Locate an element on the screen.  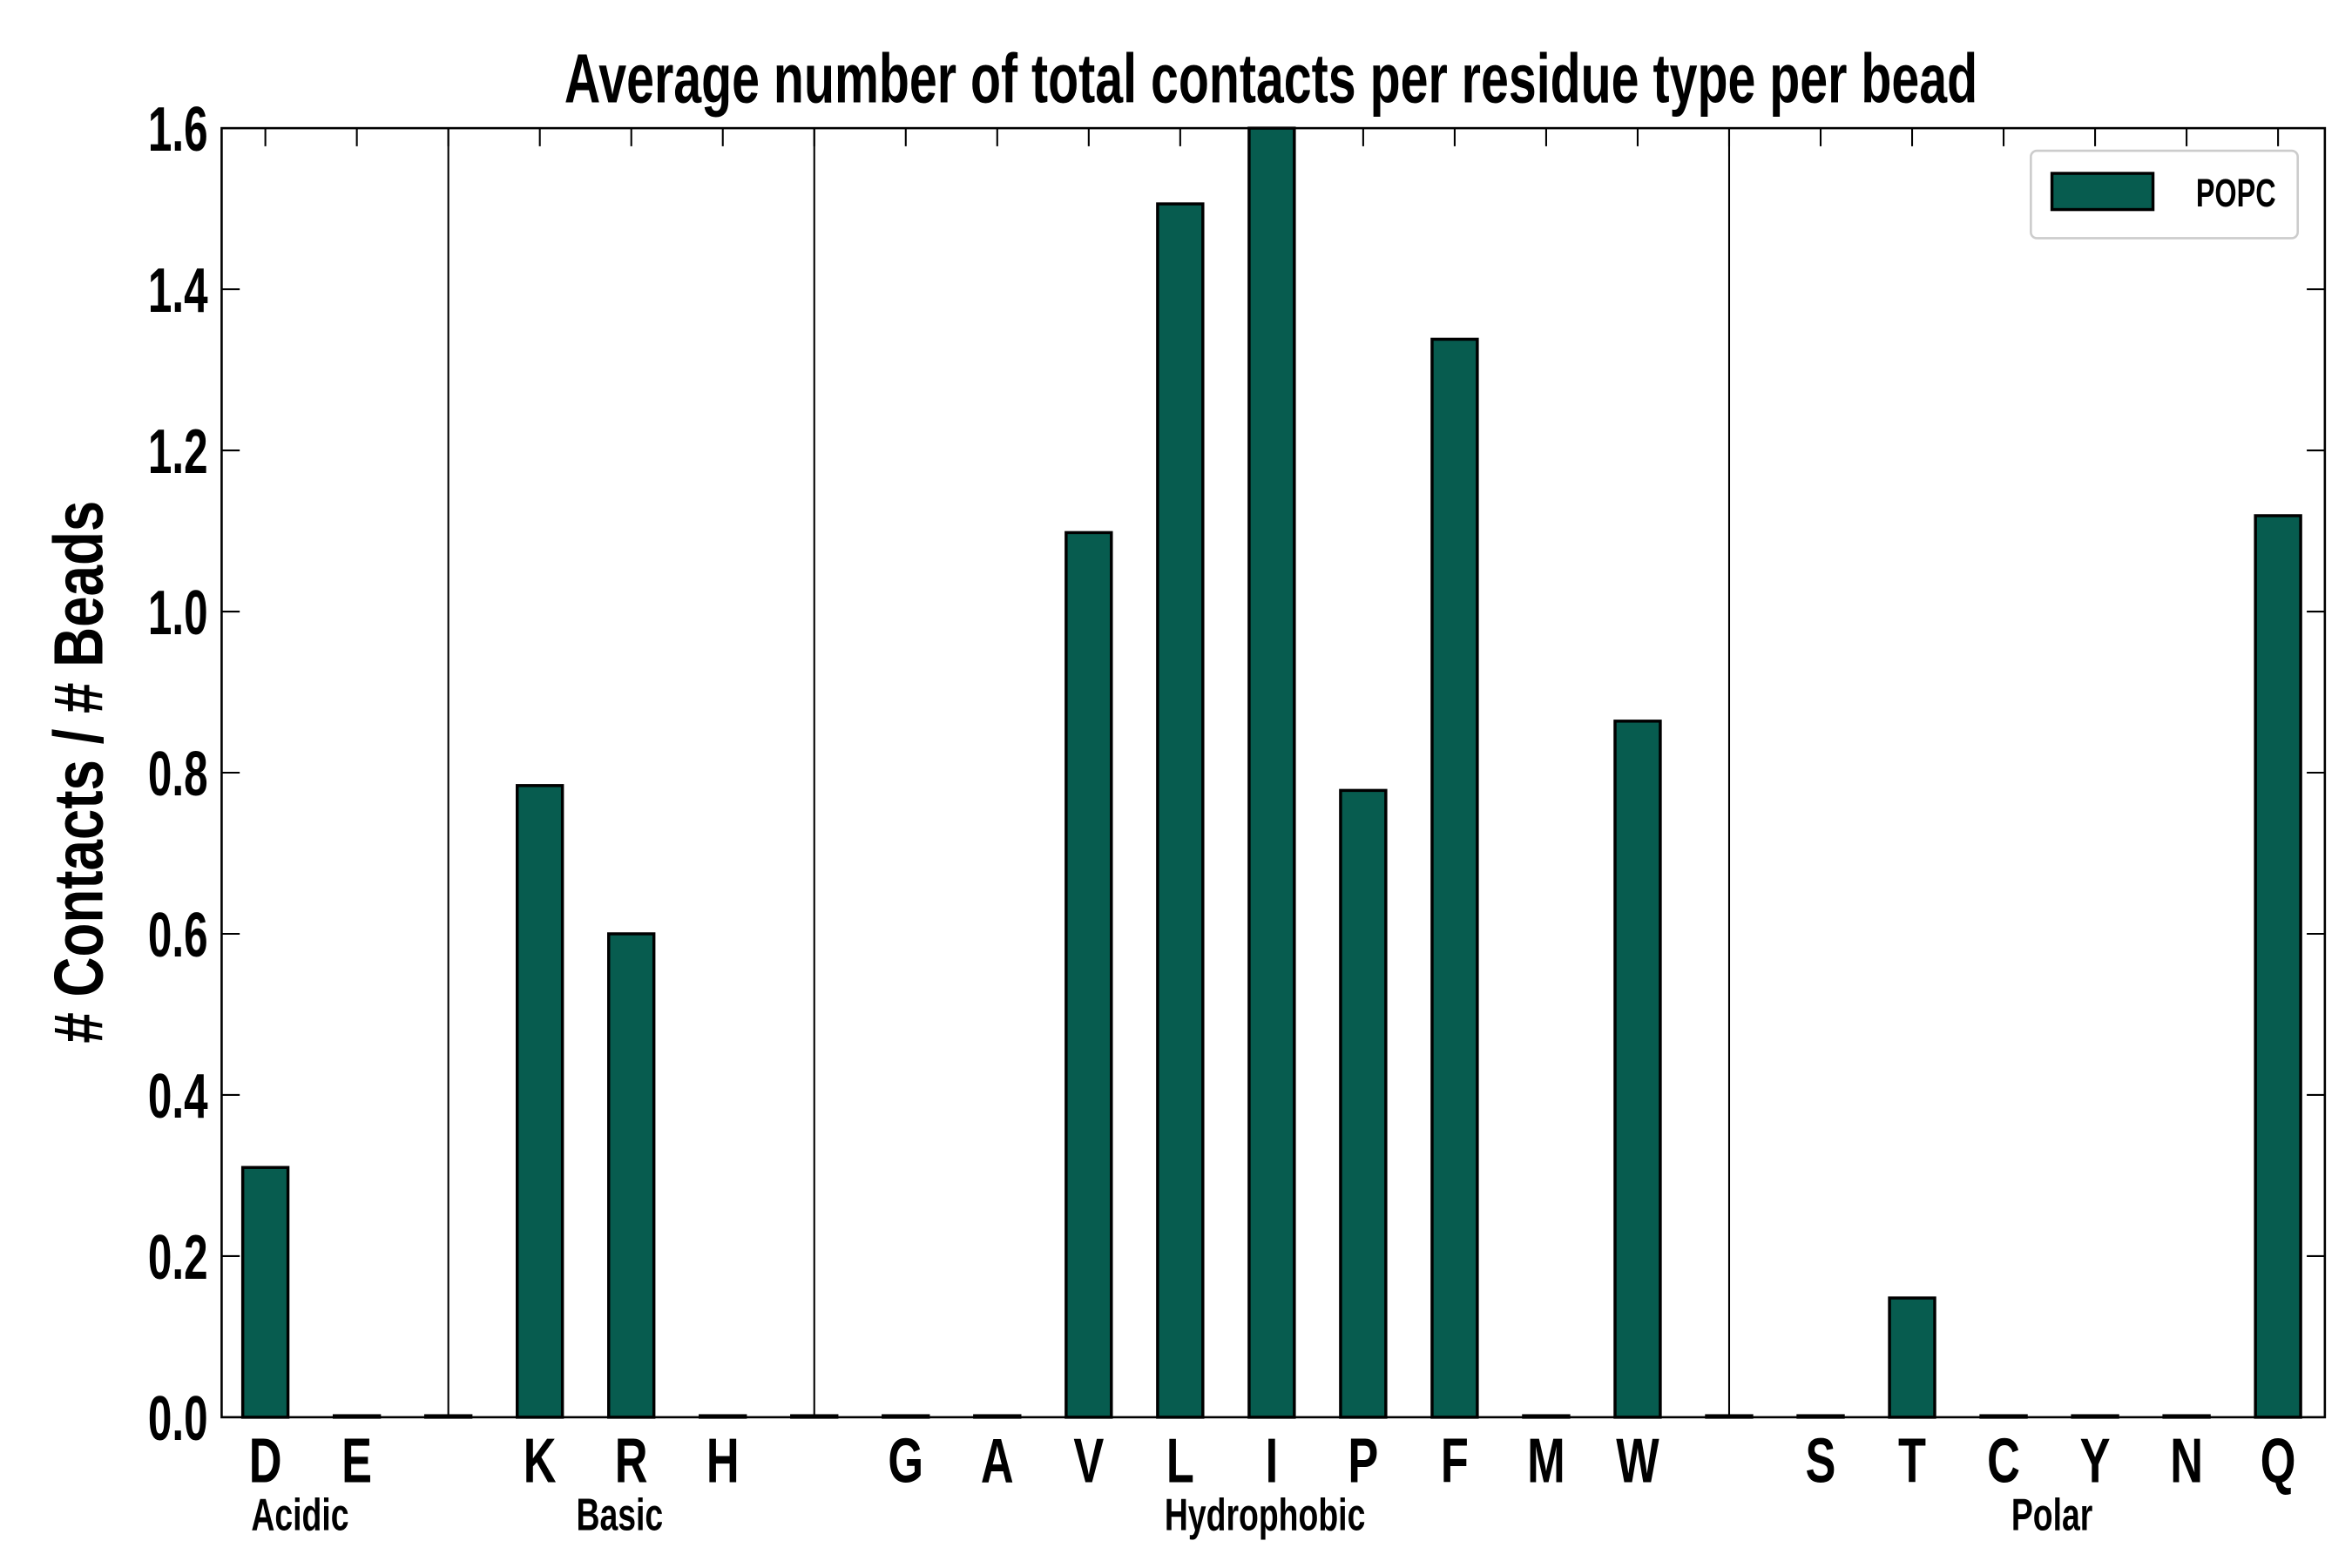
x-tick-label: Y is located at coordinates (2095, 1461).